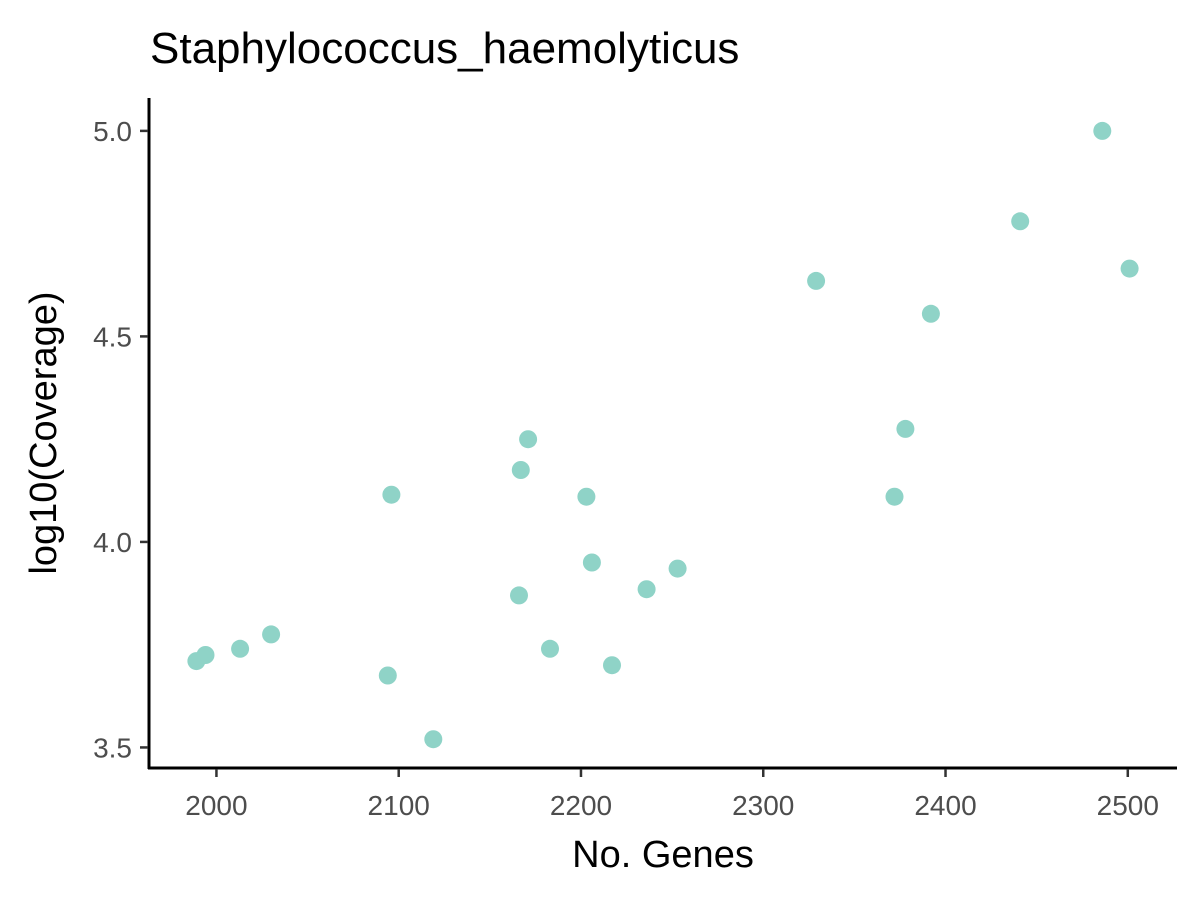  Describe the element at coordinates (399, 805) in the screenshot. I see `x-tick-label: 2100` at that location.